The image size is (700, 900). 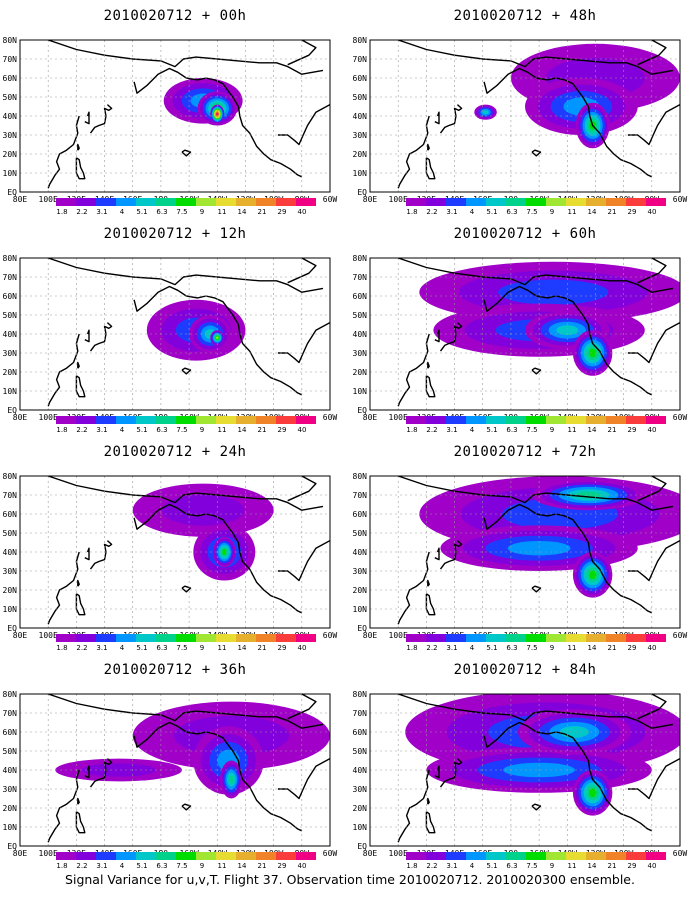 What do you see at coordinates (360, 751) in the screenshot?
I see `lat-tick-label: 50N` at bounding box center [360, 751].